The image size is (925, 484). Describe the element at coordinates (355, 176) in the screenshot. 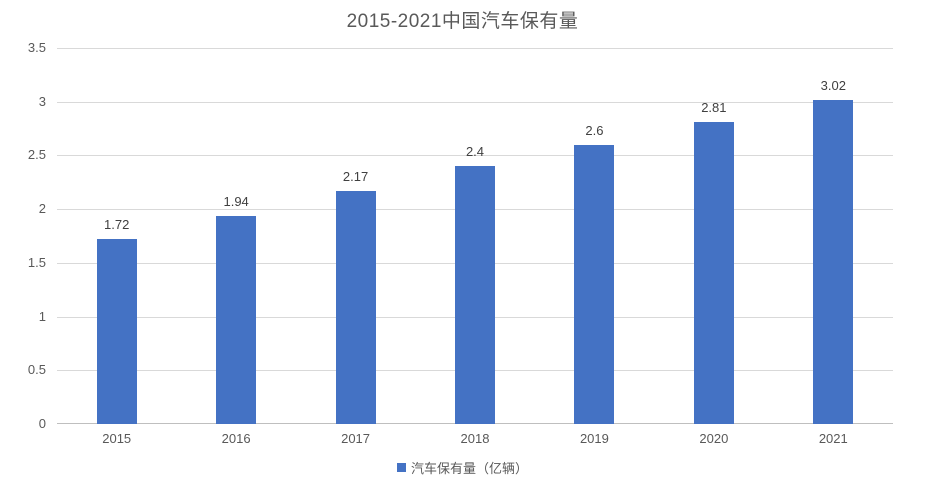

I see `bar-value-label: 2.17` at that location.